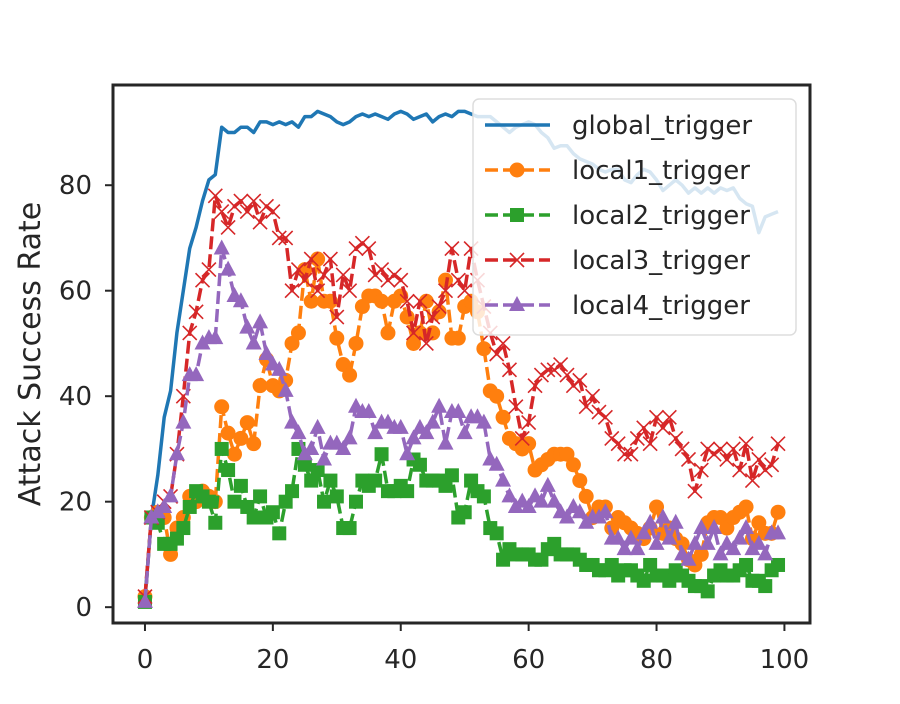 The image size is (900, 704). What do you see at coordinates (75, 292) in the screenshot?
I see `y-tick-label: 60` at bounding box center [75, 292].